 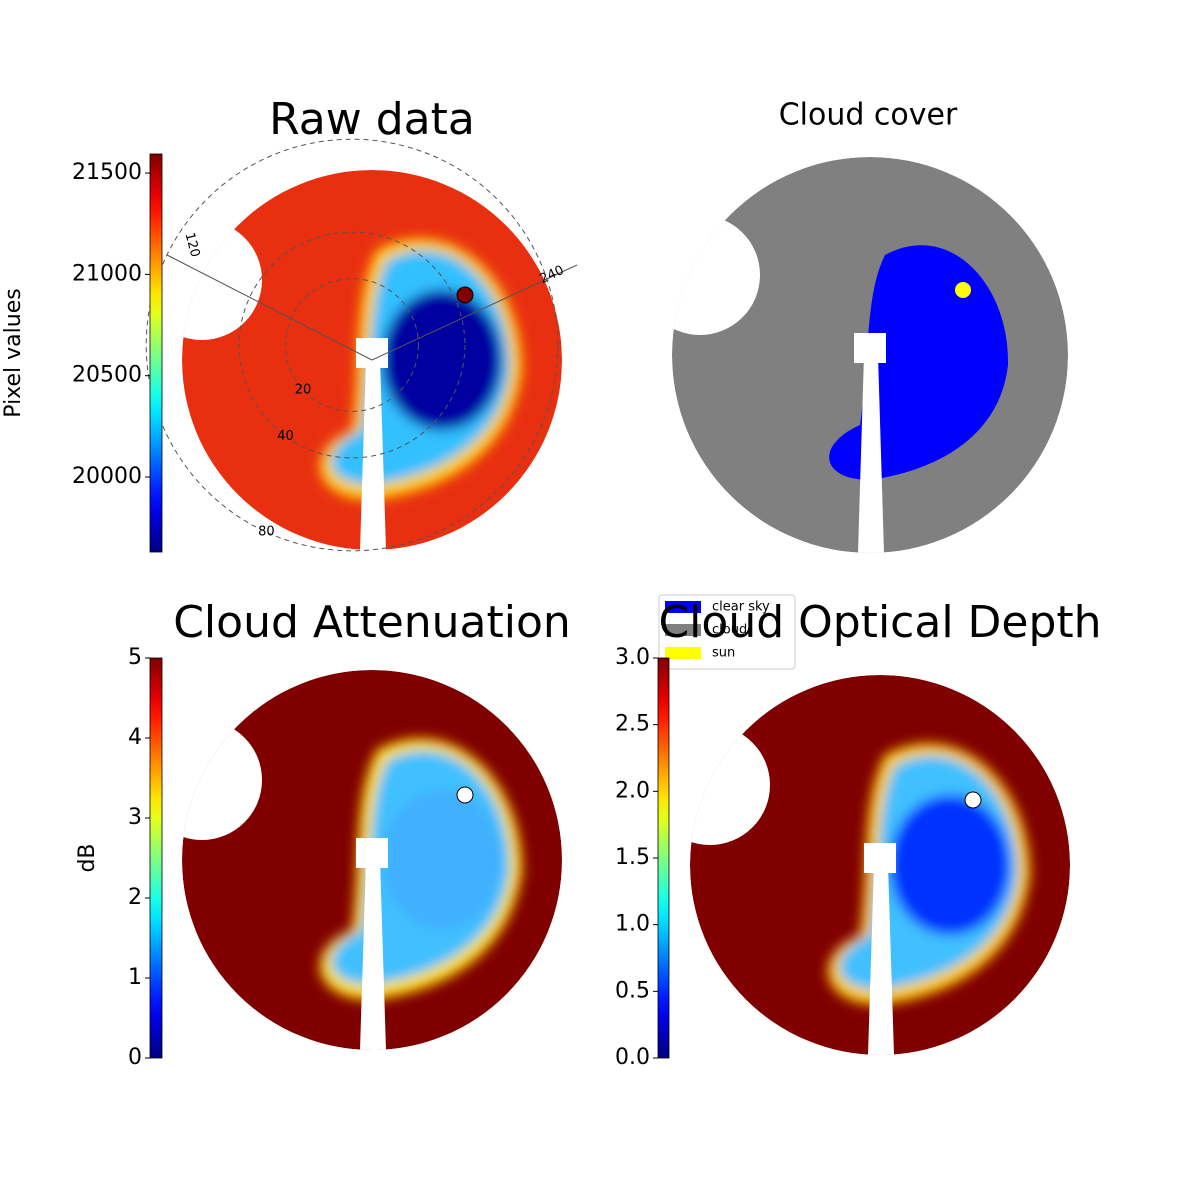 What do you see at coordinates (13, 352) in the screenshot?
I see `colorbar-label: Pixel values` at bounding box center [13, 352].